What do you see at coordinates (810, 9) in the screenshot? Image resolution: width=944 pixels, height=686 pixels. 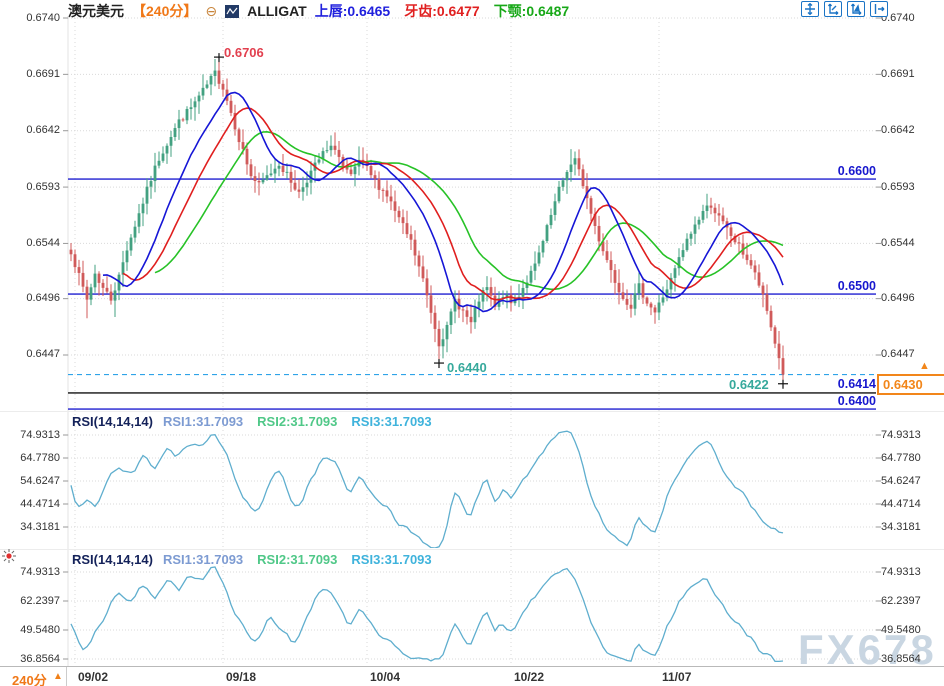 I see `move-crosshair-icon` at bounding box center [810, 9].